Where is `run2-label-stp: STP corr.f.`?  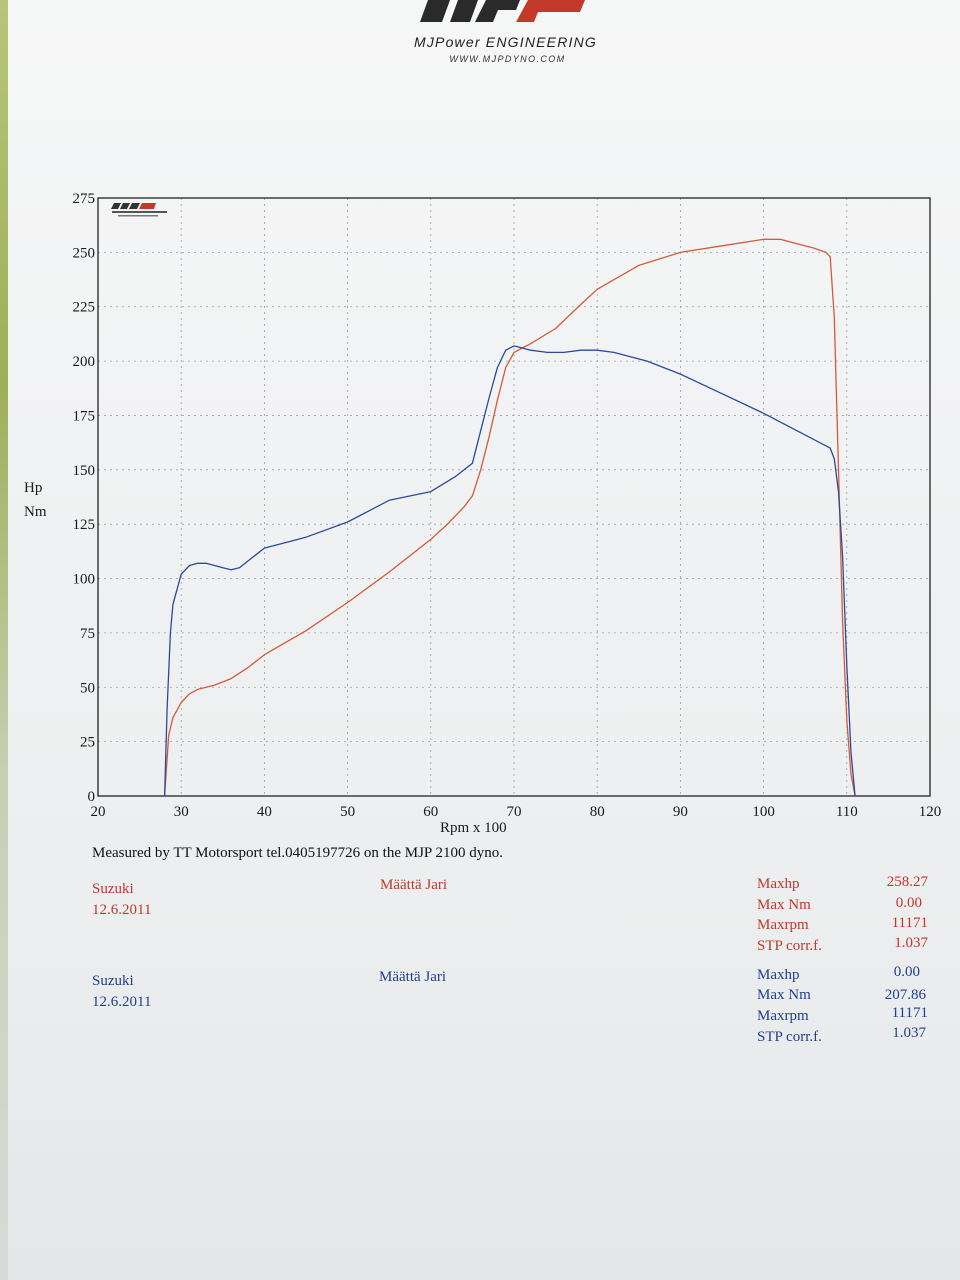
run2-label-stp: STP corr.f. is located at coordinates (789, 1037).